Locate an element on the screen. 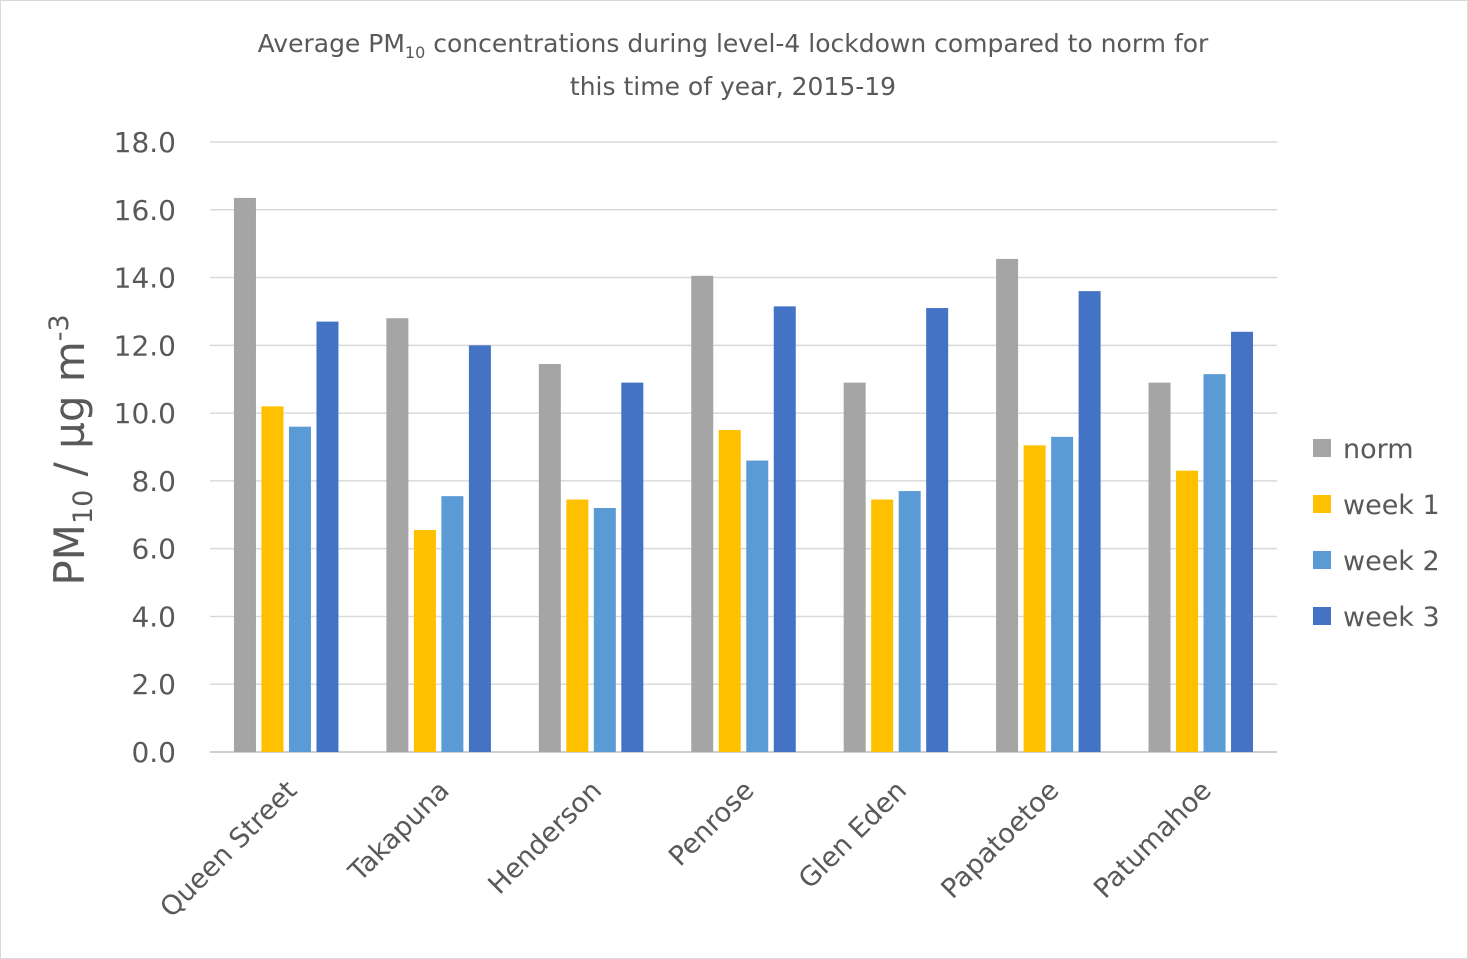 The height and width of the screenshot is (959, 1468). y-tick-label: 18.0 is located at coordinates (145, 142).